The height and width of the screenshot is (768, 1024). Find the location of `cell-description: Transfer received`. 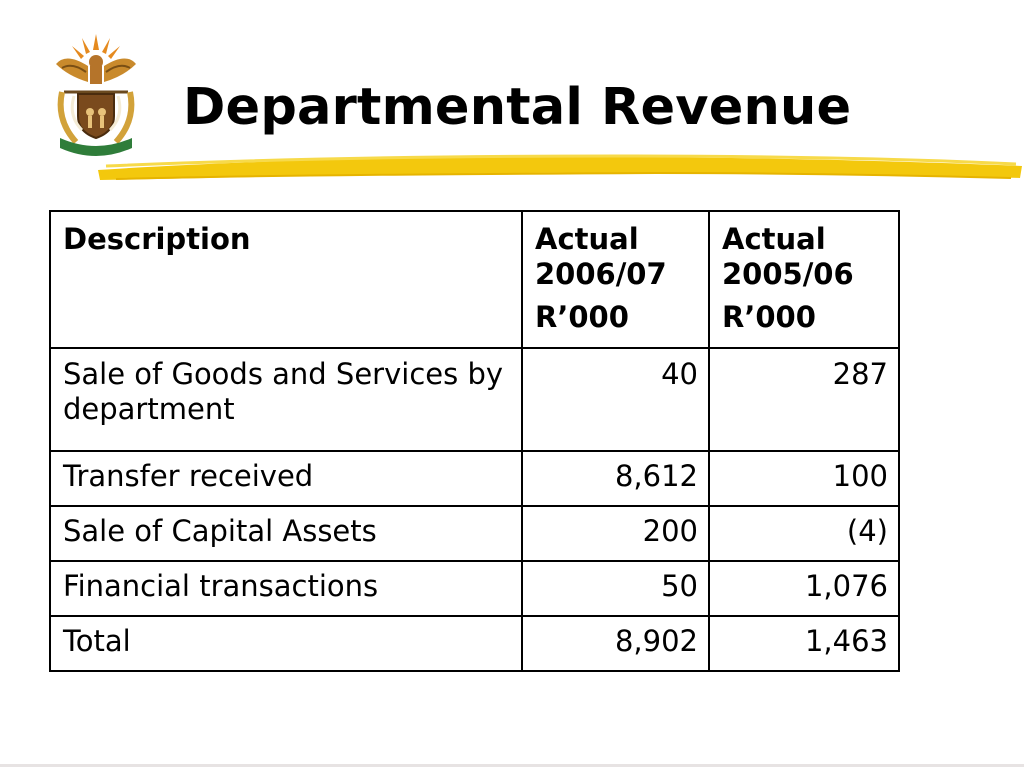

cell-description: Transfer received is located at coordinates (286, 478).